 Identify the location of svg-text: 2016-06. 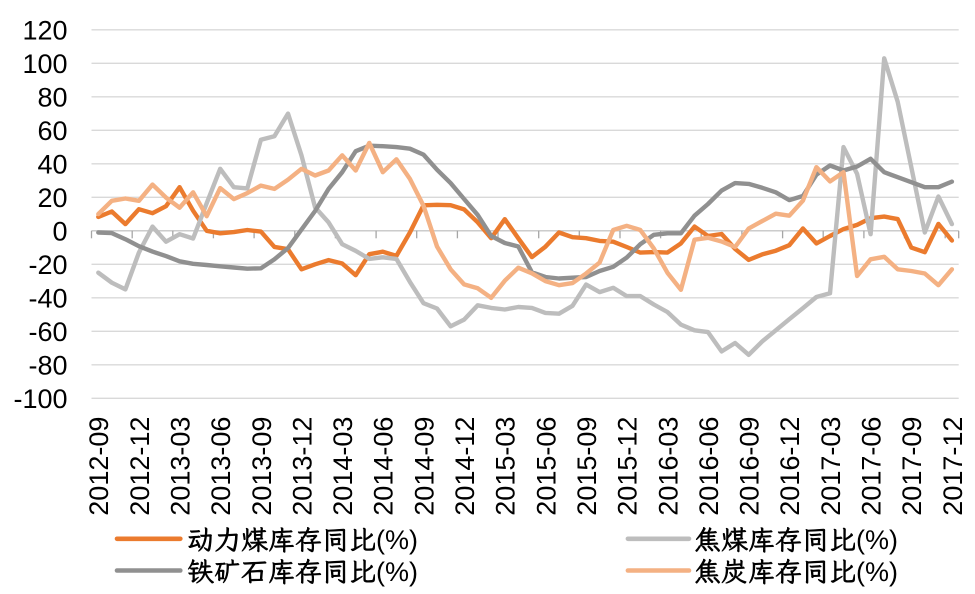
(709, 466).